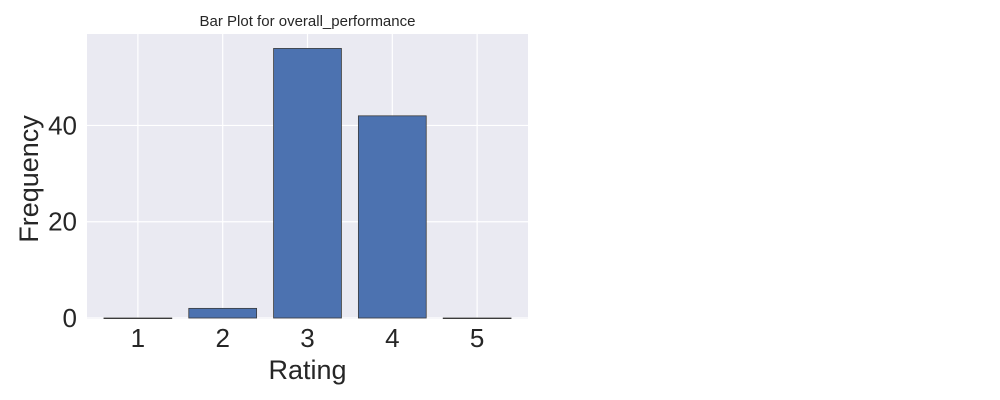 Image resolution: width=1000 pixels, height=400 pixels. Describe the element at coordinates (62, 125) in the screenshot. I see `y-tick-label: 40` at that location.